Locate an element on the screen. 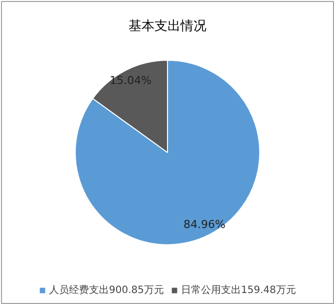  legend-label: 日常公用支出159.48万元 is located at coordinates (238, 290).